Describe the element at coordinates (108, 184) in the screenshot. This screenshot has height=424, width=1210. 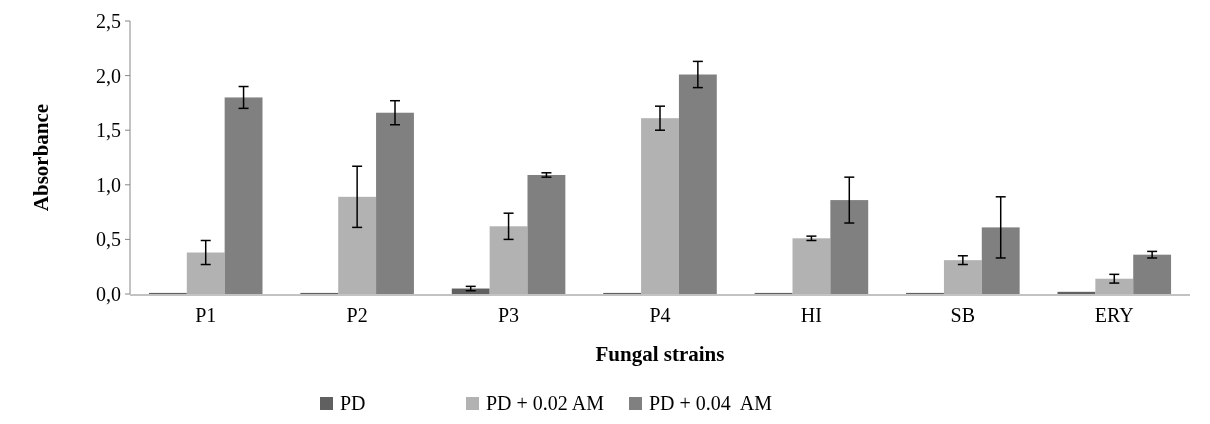
I see `y-tick-label: 1,0` at that location.